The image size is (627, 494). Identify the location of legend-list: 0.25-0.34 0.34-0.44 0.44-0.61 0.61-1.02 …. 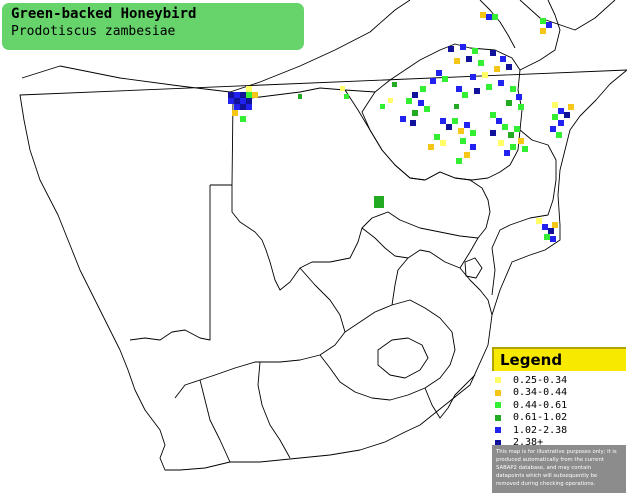
(559, 410).